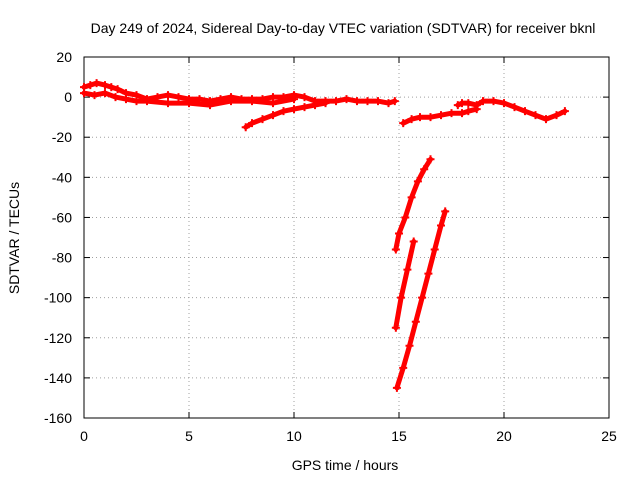 The width and height of the screenshot is (640, 480). I want to click on y-tick-label: 0, so click(68, 97).